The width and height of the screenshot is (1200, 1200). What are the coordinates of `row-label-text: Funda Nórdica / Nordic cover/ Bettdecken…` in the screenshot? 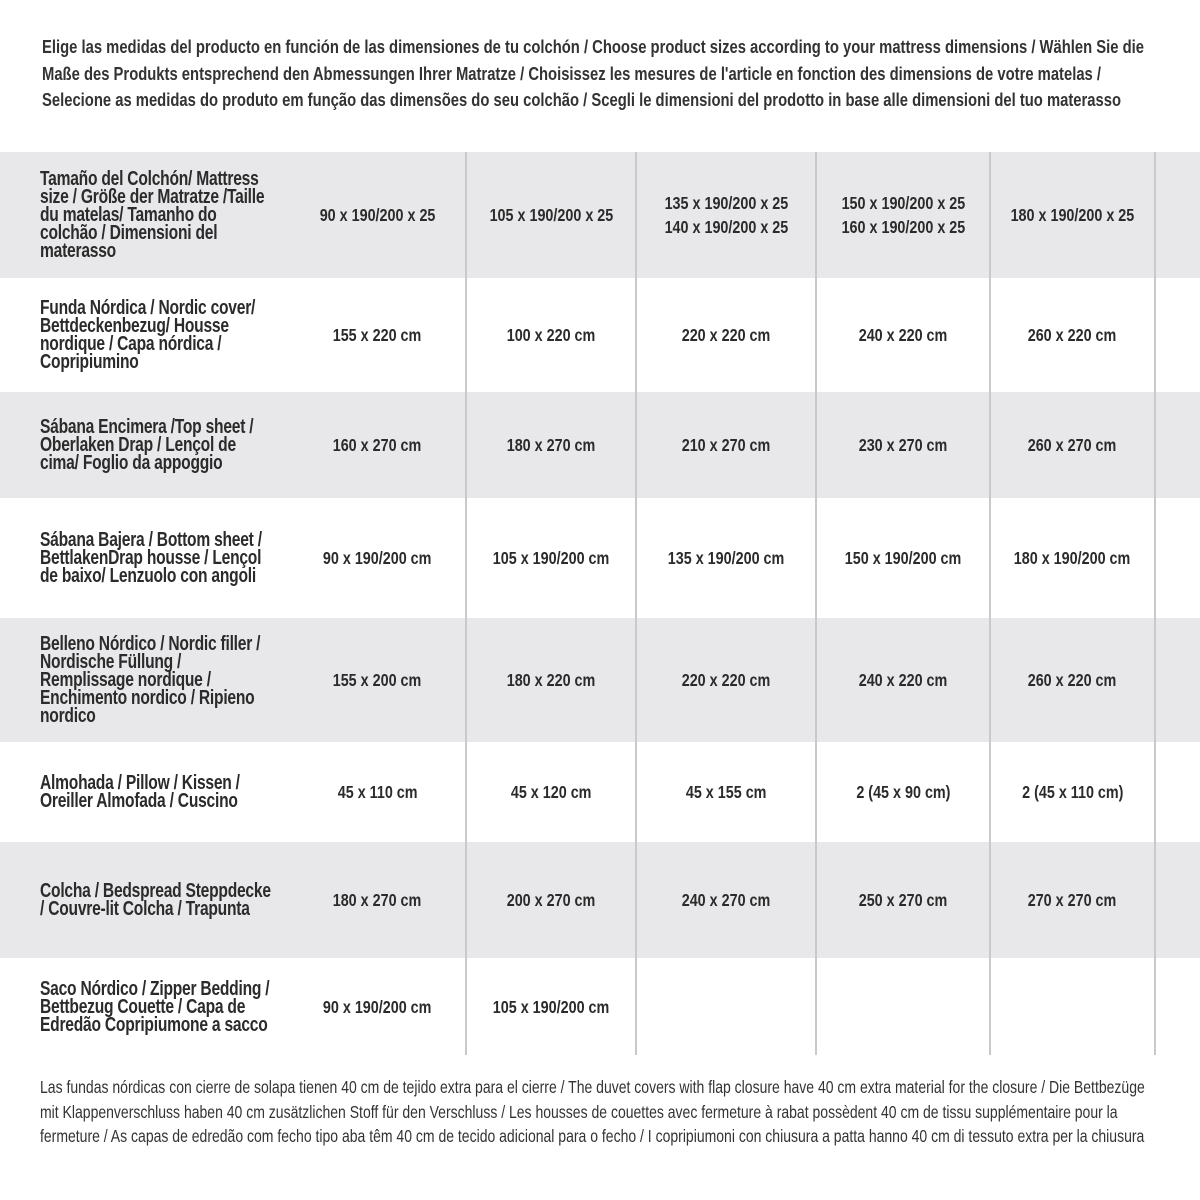 It's located at (148, 335).